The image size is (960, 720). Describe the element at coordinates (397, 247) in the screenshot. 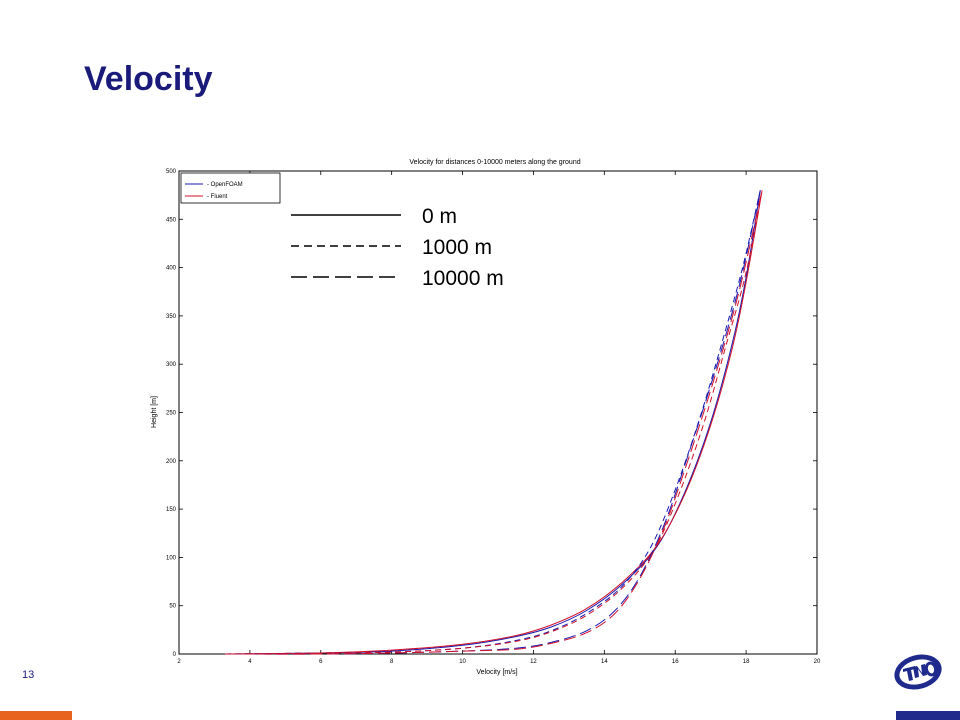

I see `distance-legend: 0 m 1000 m 10000 m` at that location.